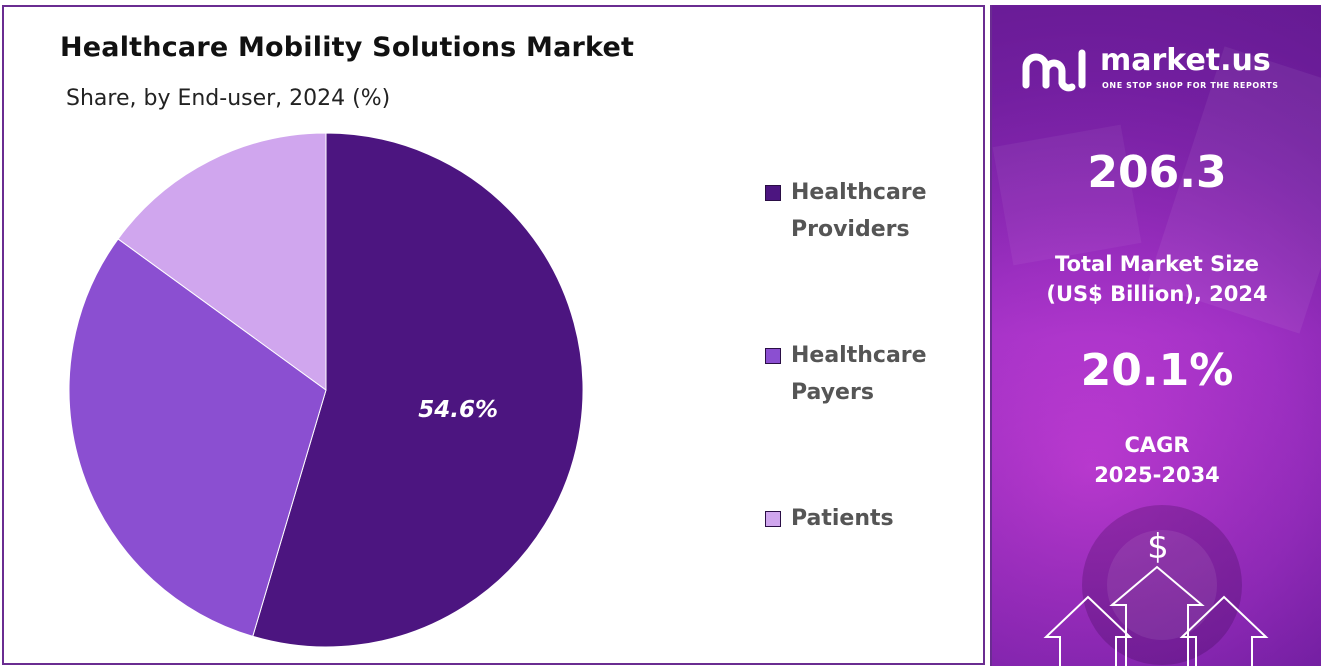 The height and width of the screenshot is (671, 1321). Describe the element at coordinates (1157, 172) in the screenshot. I see `market-size-value: 206.3` at that location.